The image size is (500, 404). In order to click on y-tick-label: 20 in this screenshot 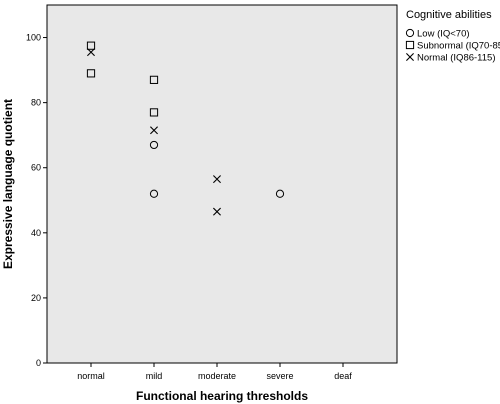, I will do `click(36, 298)`.